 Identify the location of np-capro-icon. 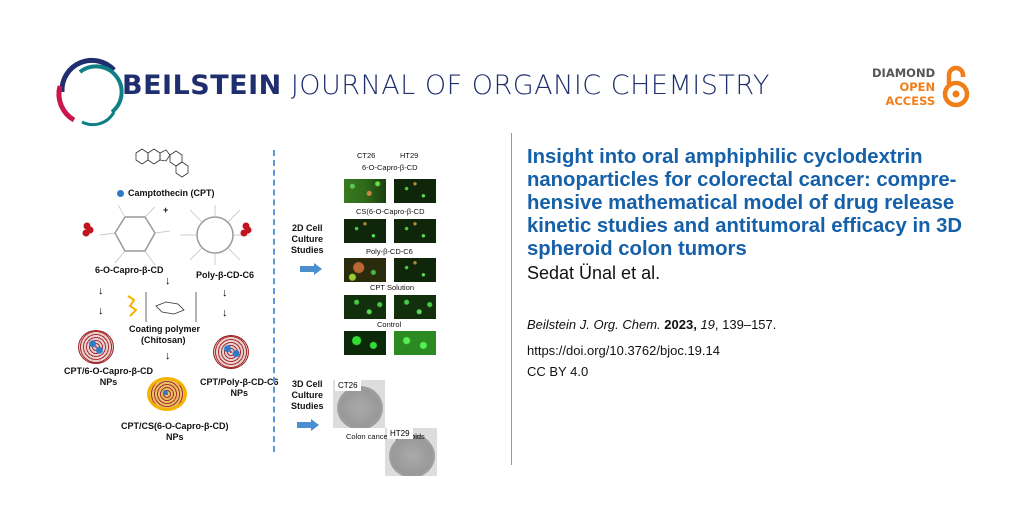
(96, 347).